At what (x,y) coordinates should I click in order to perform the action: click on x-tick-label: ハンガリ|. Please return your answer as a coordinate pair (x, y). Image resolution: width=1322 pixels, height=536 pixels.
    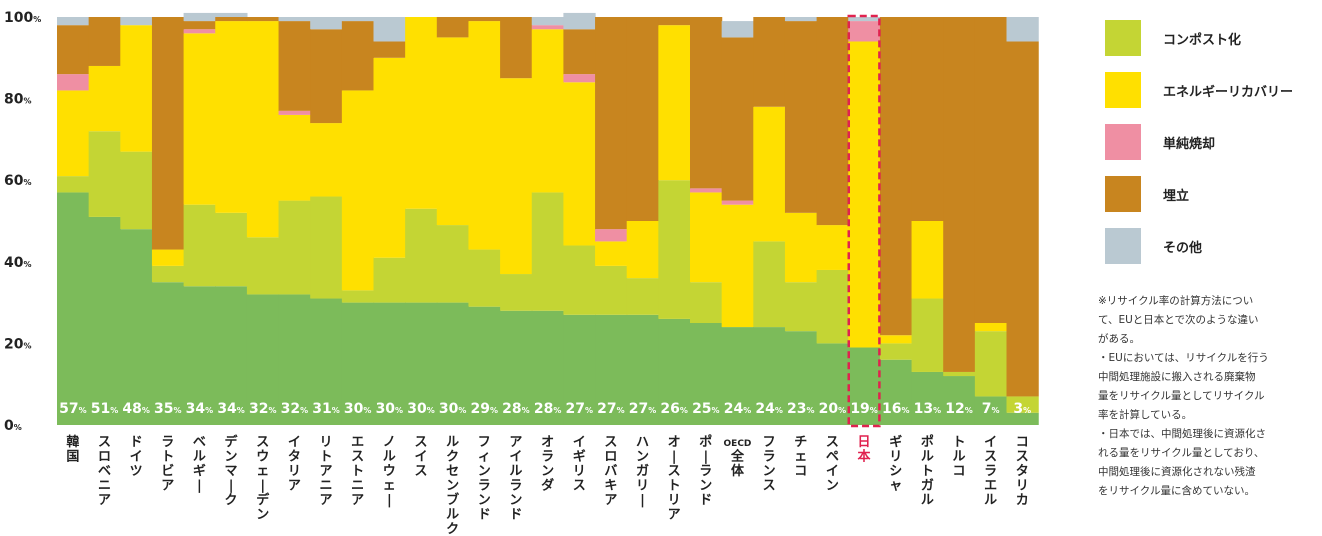
    Looking at the image, I should click on (642, 471).